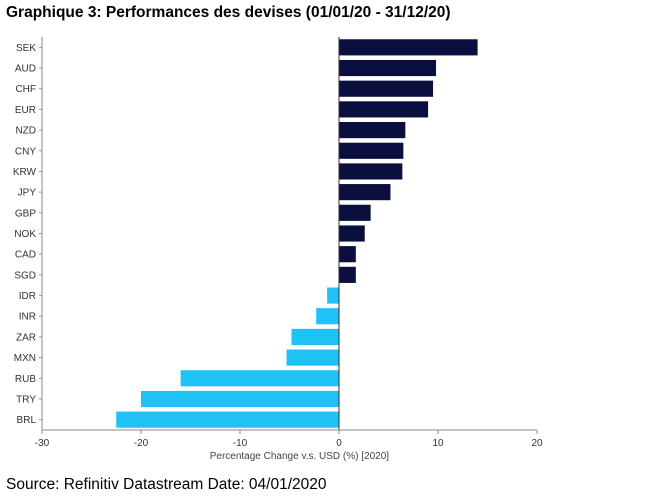 This screenshot has width=659, height=503. Describe the element at coordinates (25, 275) in the screenshot. I see `category-label-sgd: SGD` at that location.